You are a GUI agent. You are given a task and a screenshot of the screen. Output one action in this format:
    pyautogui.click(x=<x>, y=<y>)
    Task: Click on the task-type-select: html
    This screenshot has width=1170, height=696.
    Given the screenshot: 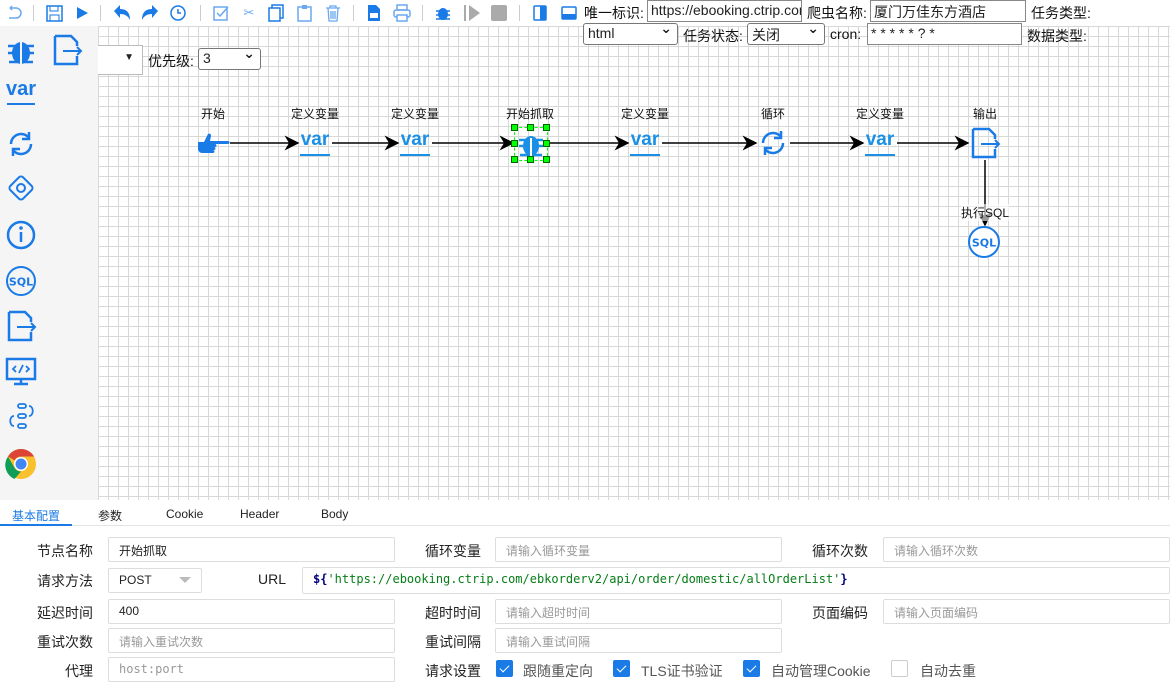 What is the action you would take?
    pyautogui.click(x=630, y=32)
    